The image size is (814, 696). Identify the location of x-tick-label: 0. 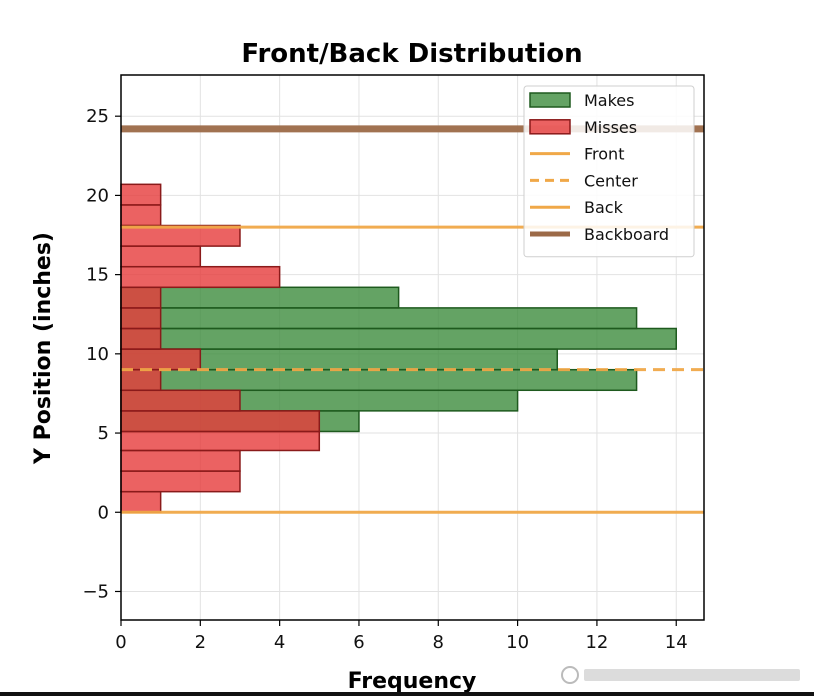
(120, 642).